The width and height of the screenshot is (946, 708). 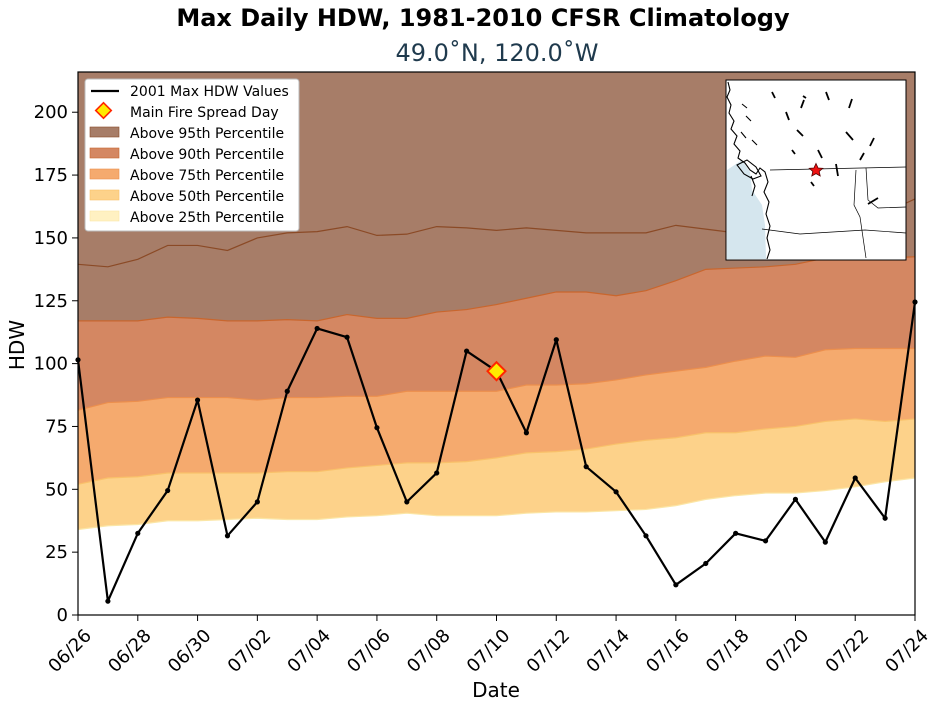 I want to click on legend-label: Above 50th Percentile, so click(x=207, y=197).